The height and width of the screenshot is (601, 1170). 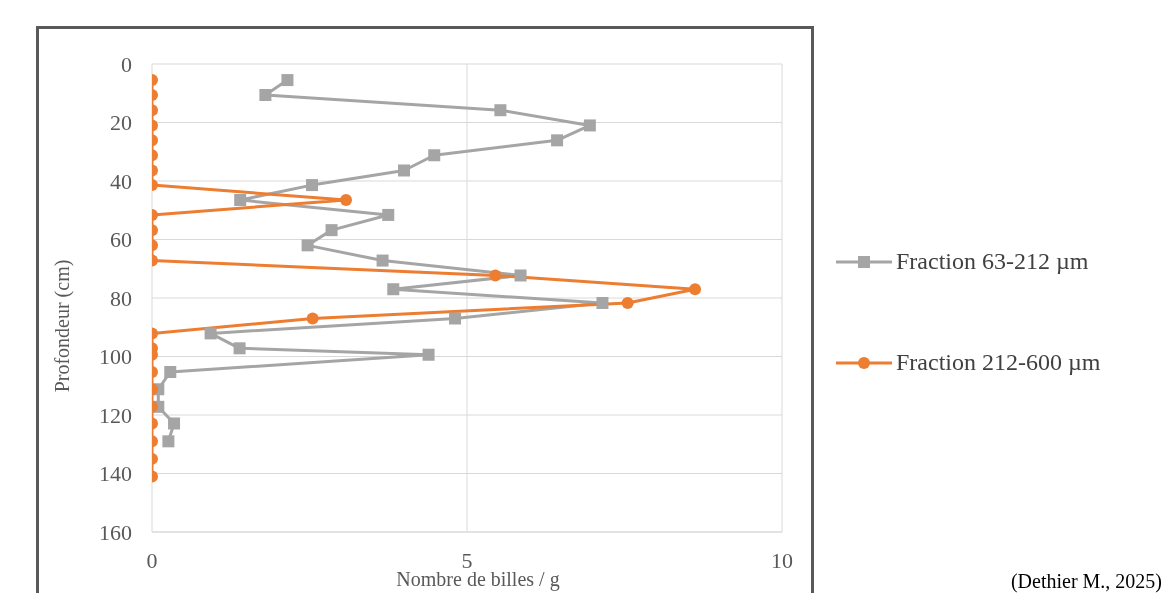 What do you see at coordinates (121, 181) in the screenshot?
I see `y-tick-label: 40` at bounding box center [121, 181].